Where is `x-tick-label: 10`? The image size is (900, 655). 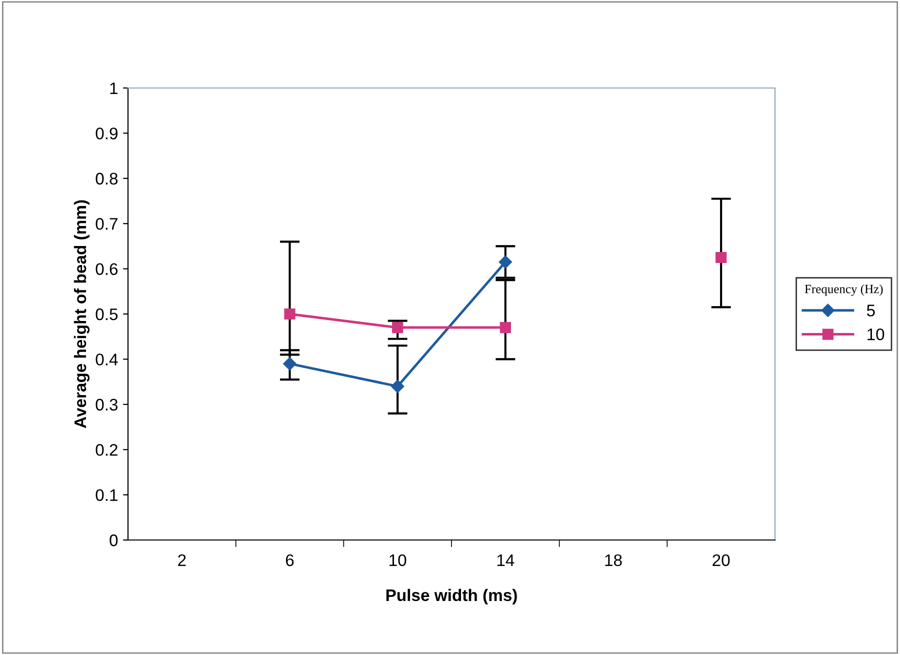
x-tick-label: 10 is located at coordinates (398, 560).